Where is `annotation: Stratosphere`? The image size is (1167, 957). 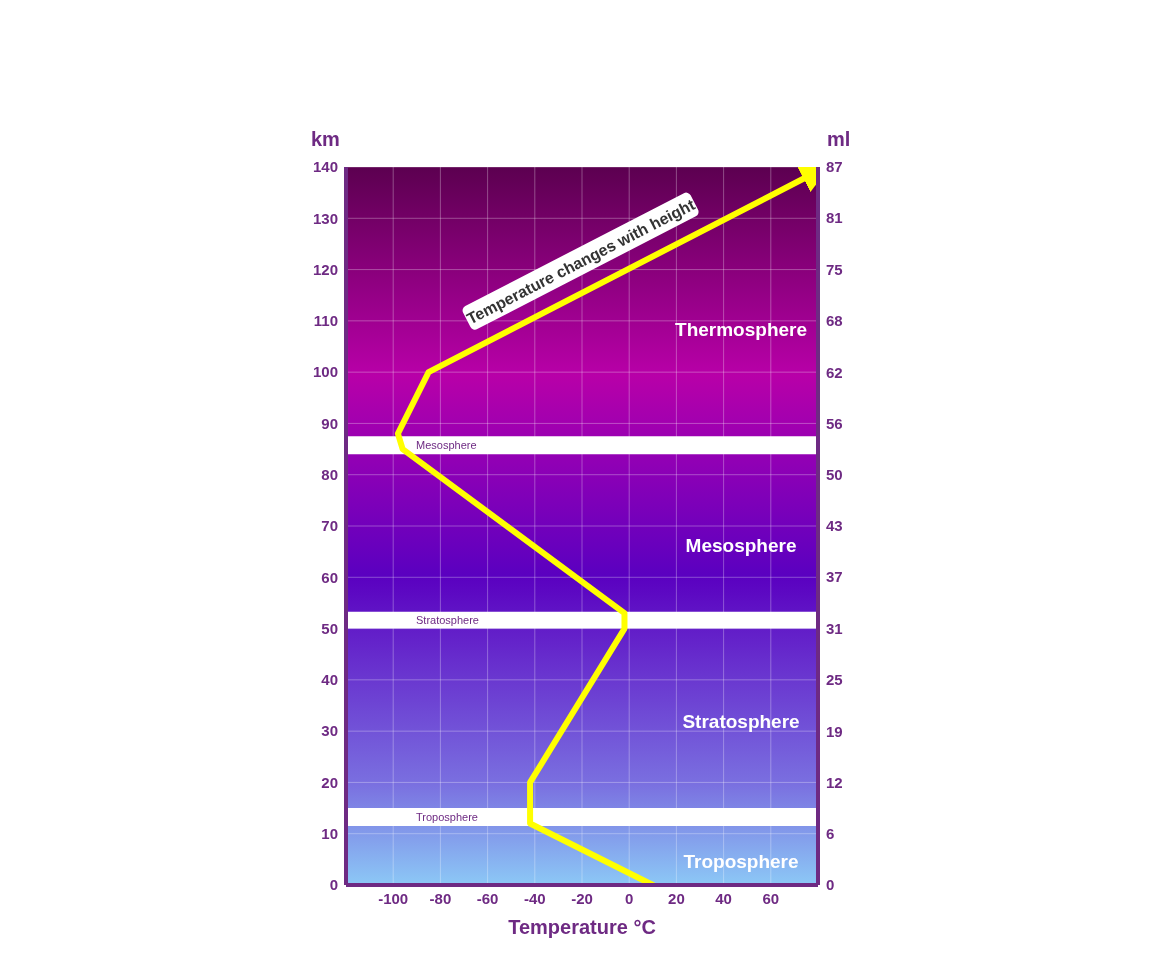 annotation: Stratosphere is located at coordinates (741, 721).